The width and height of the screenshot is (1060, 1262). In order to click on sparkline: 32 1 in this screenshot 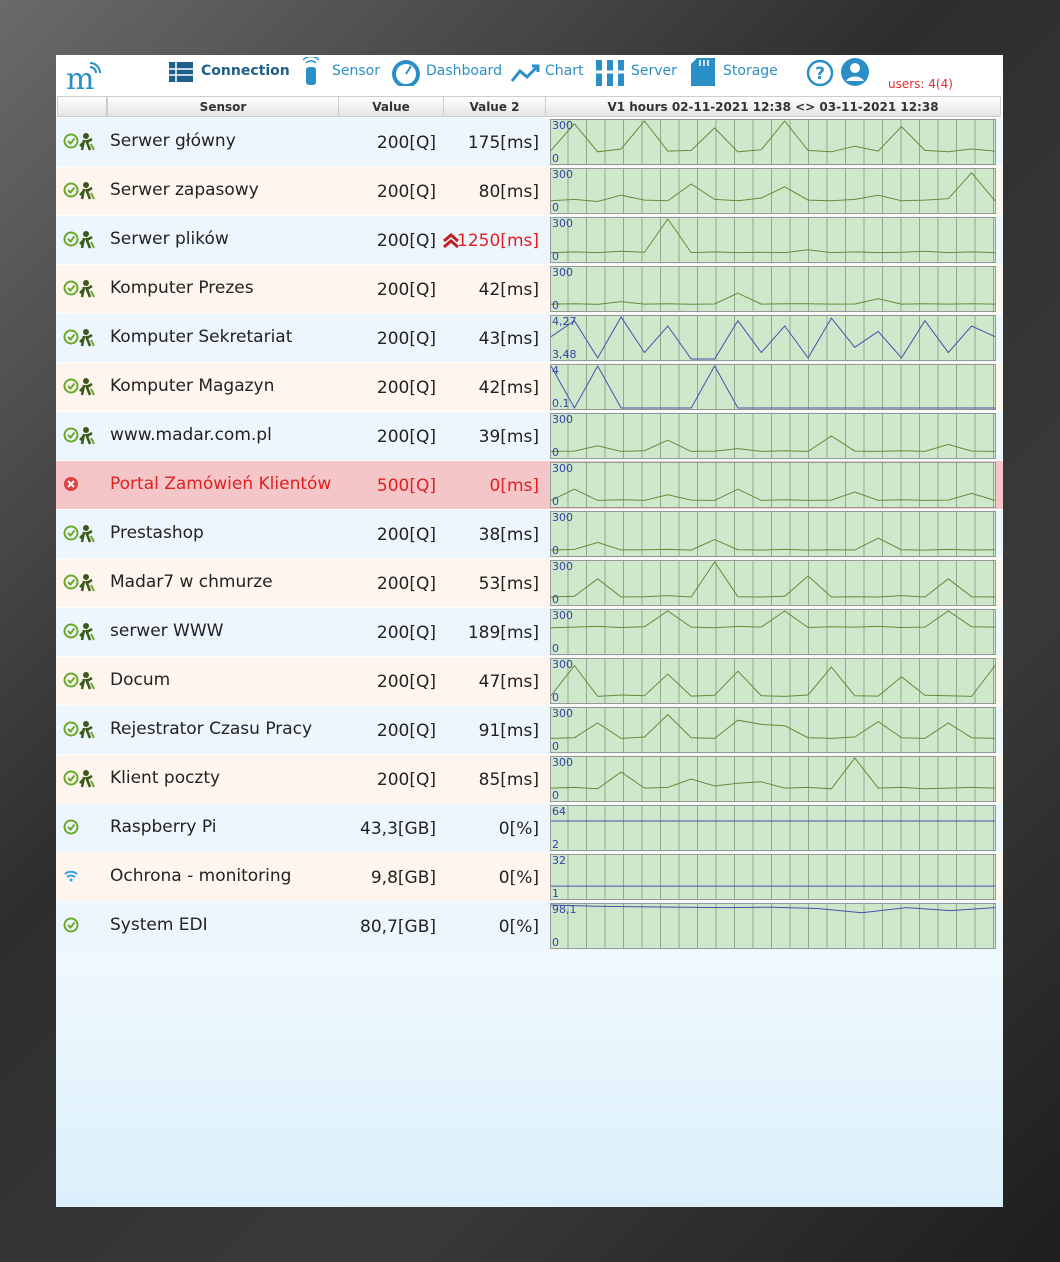, I will do `click(773, 877)`.